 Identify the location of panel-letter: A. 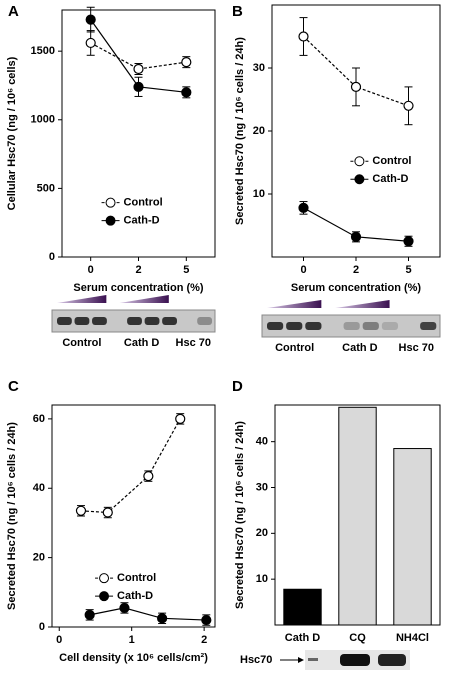
(13, 11).